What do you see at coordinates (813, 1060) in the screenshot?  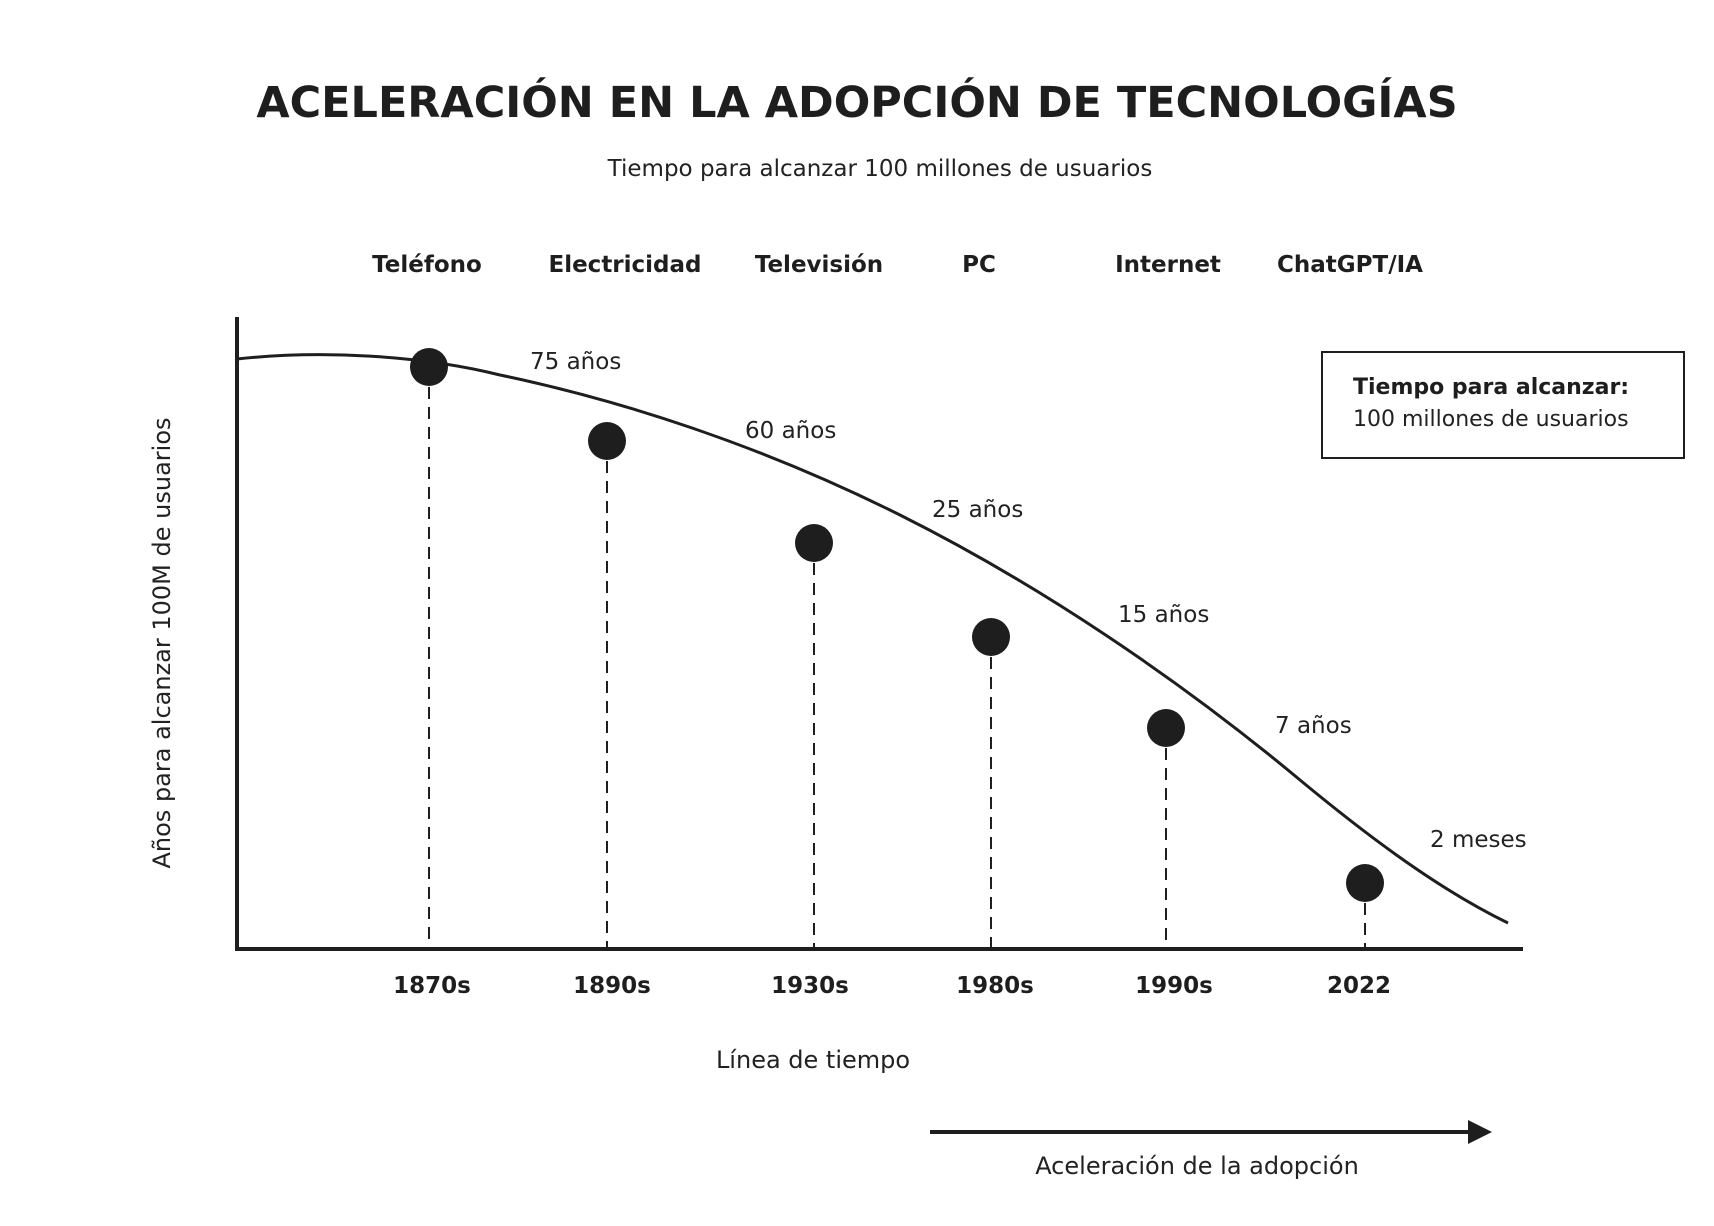 I see `x-axis-label: Línea de tiempo` at bounding box center [813, 1060].